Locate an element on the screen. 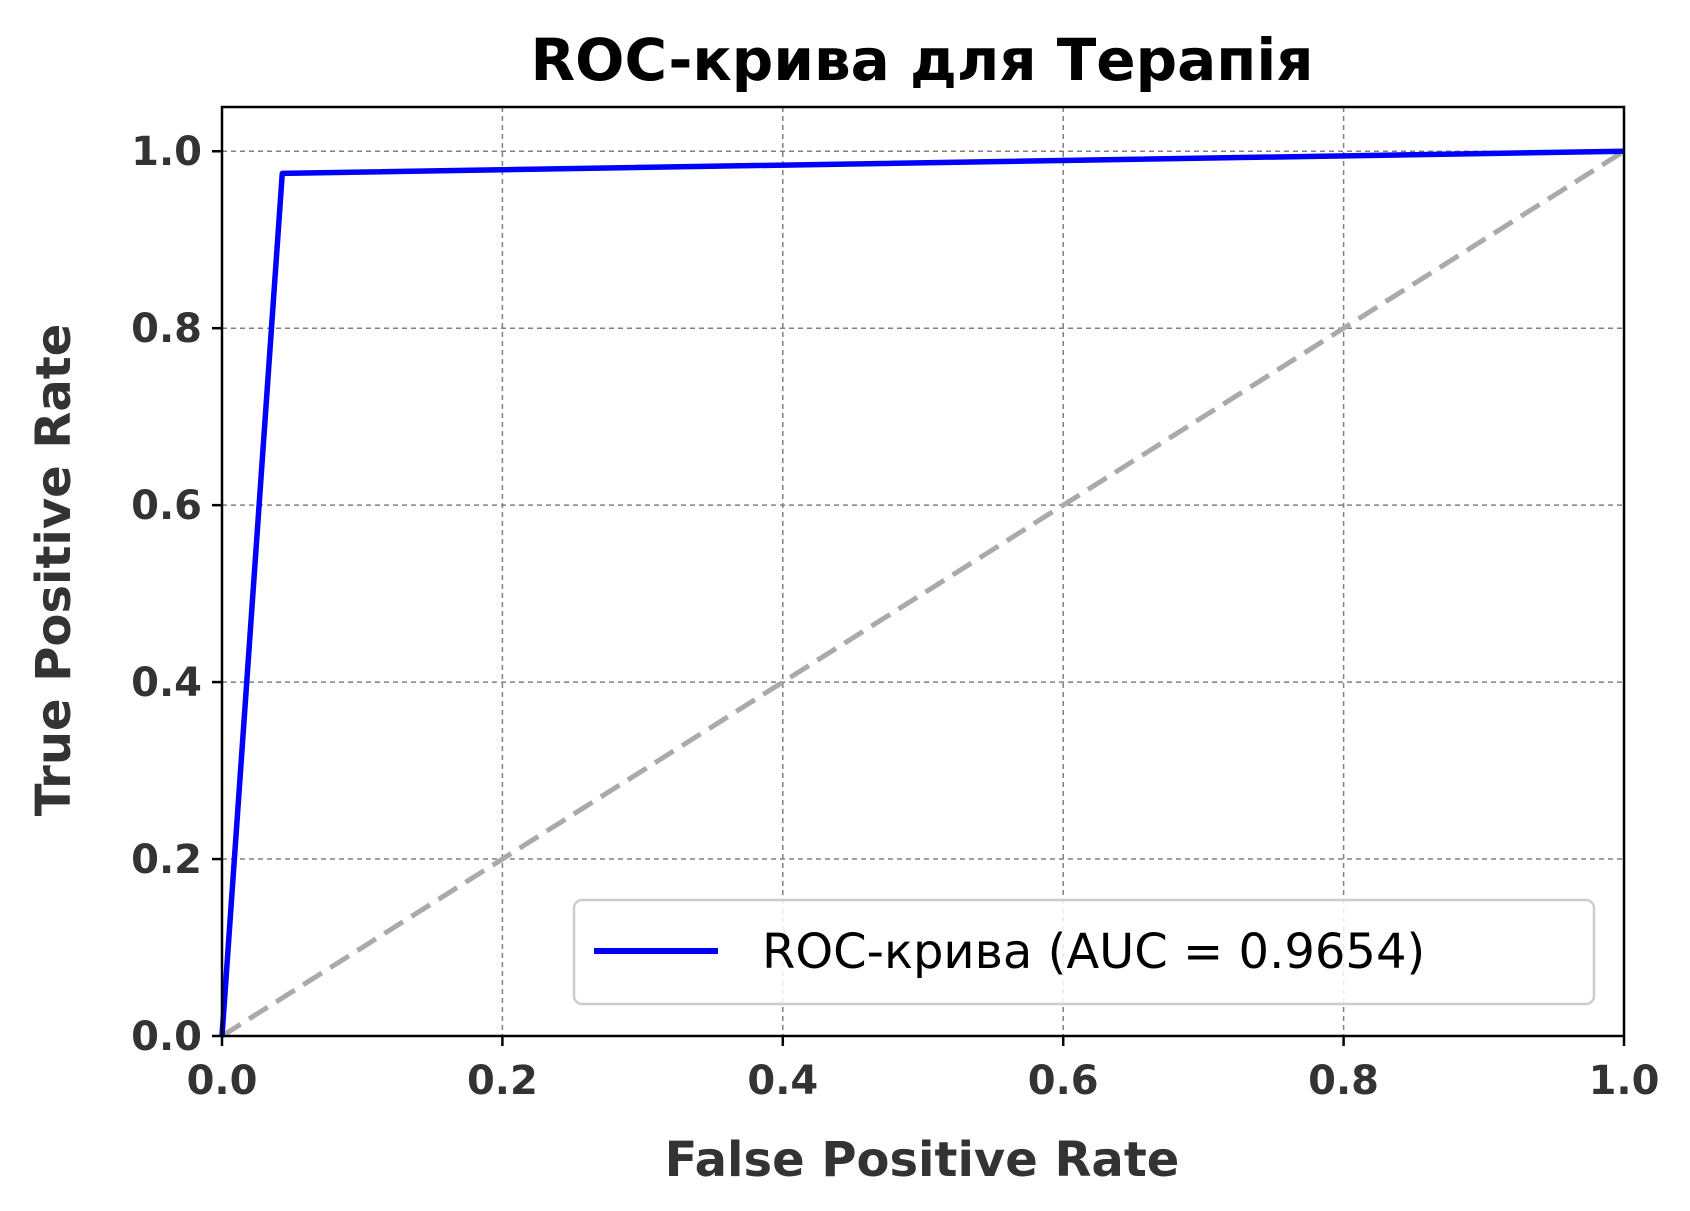 The height and width of the screenshot is (1211, 1690). x-axis-label: False Positive Rate is located at coordinates (922, 1160).